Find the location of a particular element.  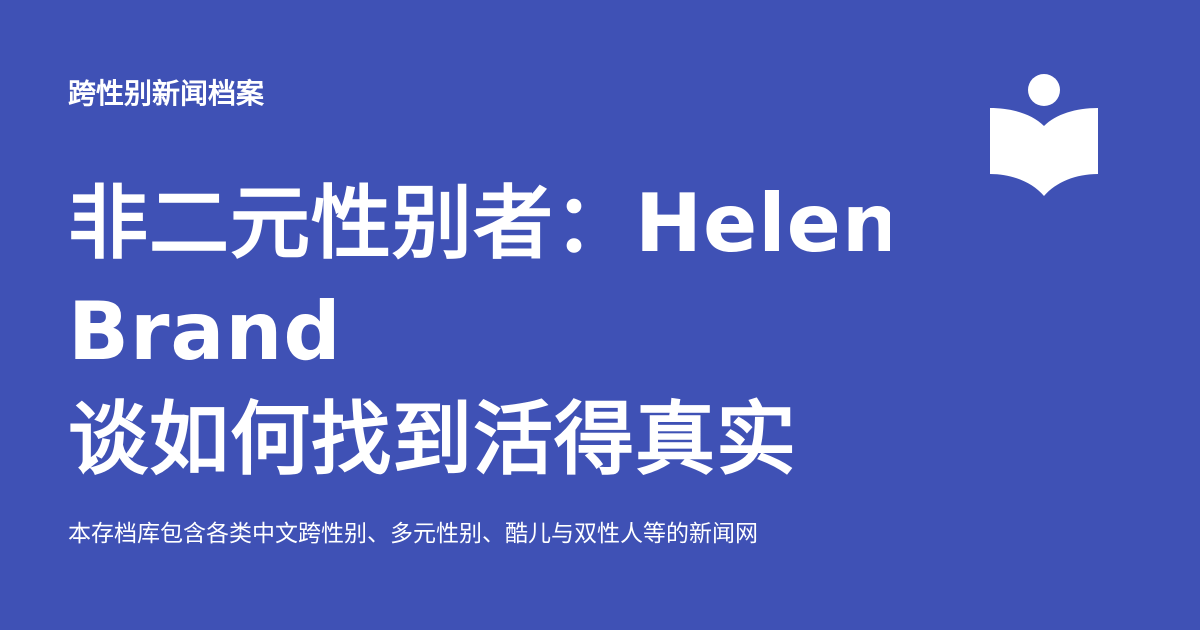

open-book-with-person-icon is located at coordinates (1044, 135).